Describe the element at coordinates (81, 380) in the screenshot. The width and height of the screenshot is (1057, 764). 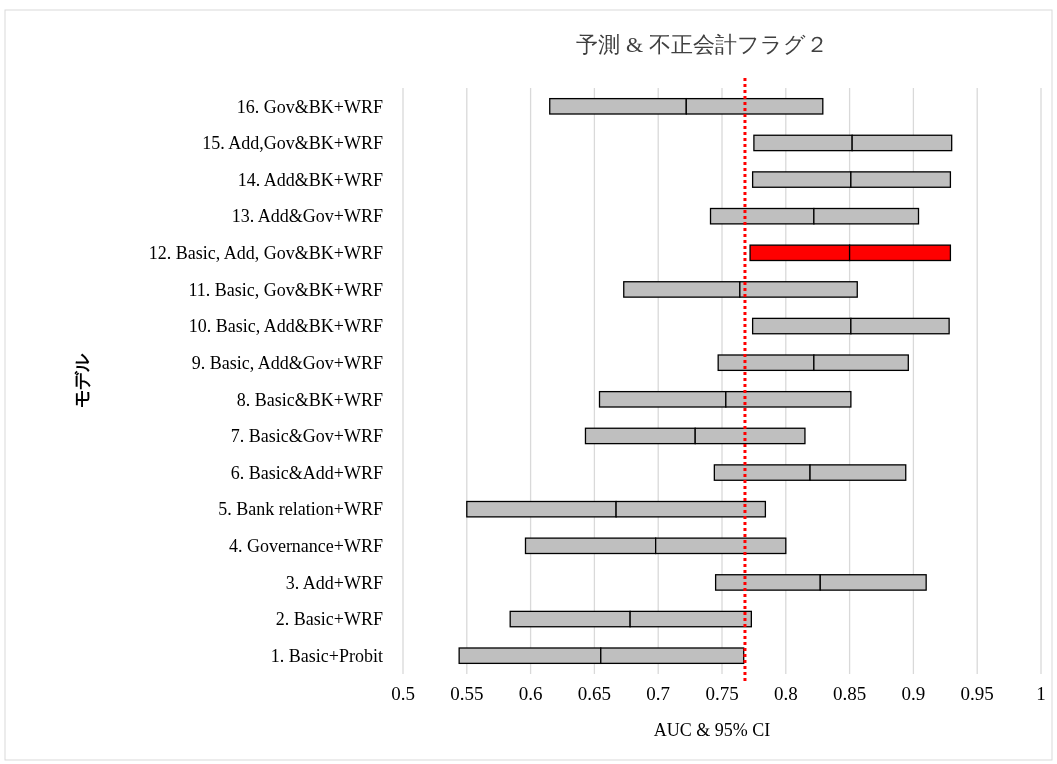
I see `y-axis-title: モデル` at that location.